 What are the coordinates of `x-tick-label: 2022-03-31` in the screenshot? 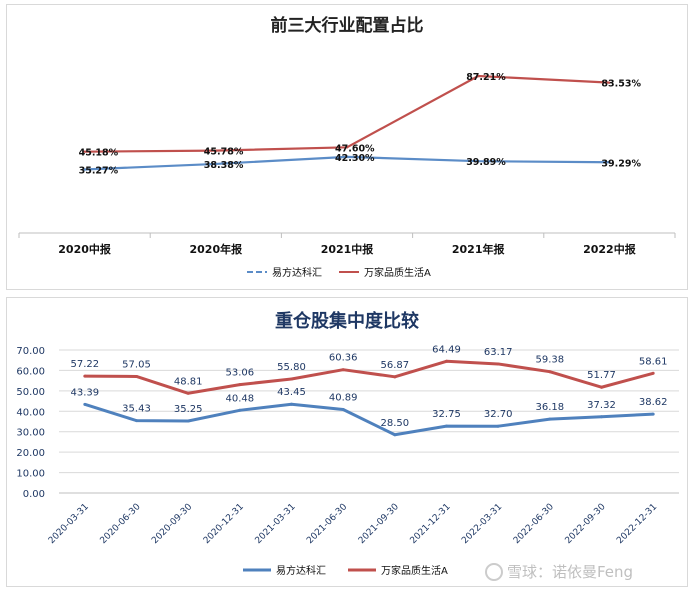 It's located at (482, 524).